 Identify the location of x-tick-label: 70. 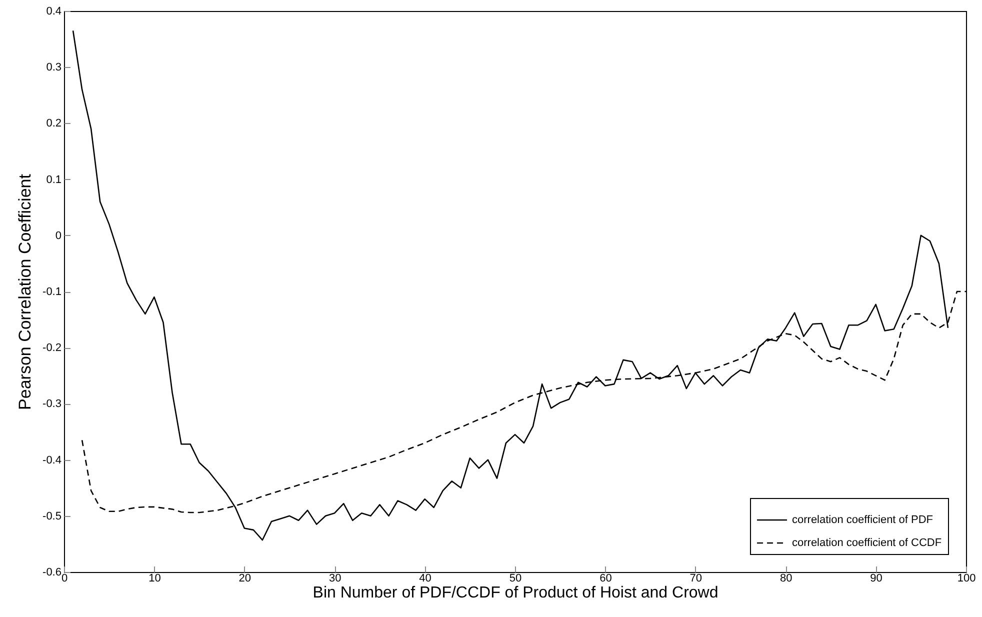
(696, 578).